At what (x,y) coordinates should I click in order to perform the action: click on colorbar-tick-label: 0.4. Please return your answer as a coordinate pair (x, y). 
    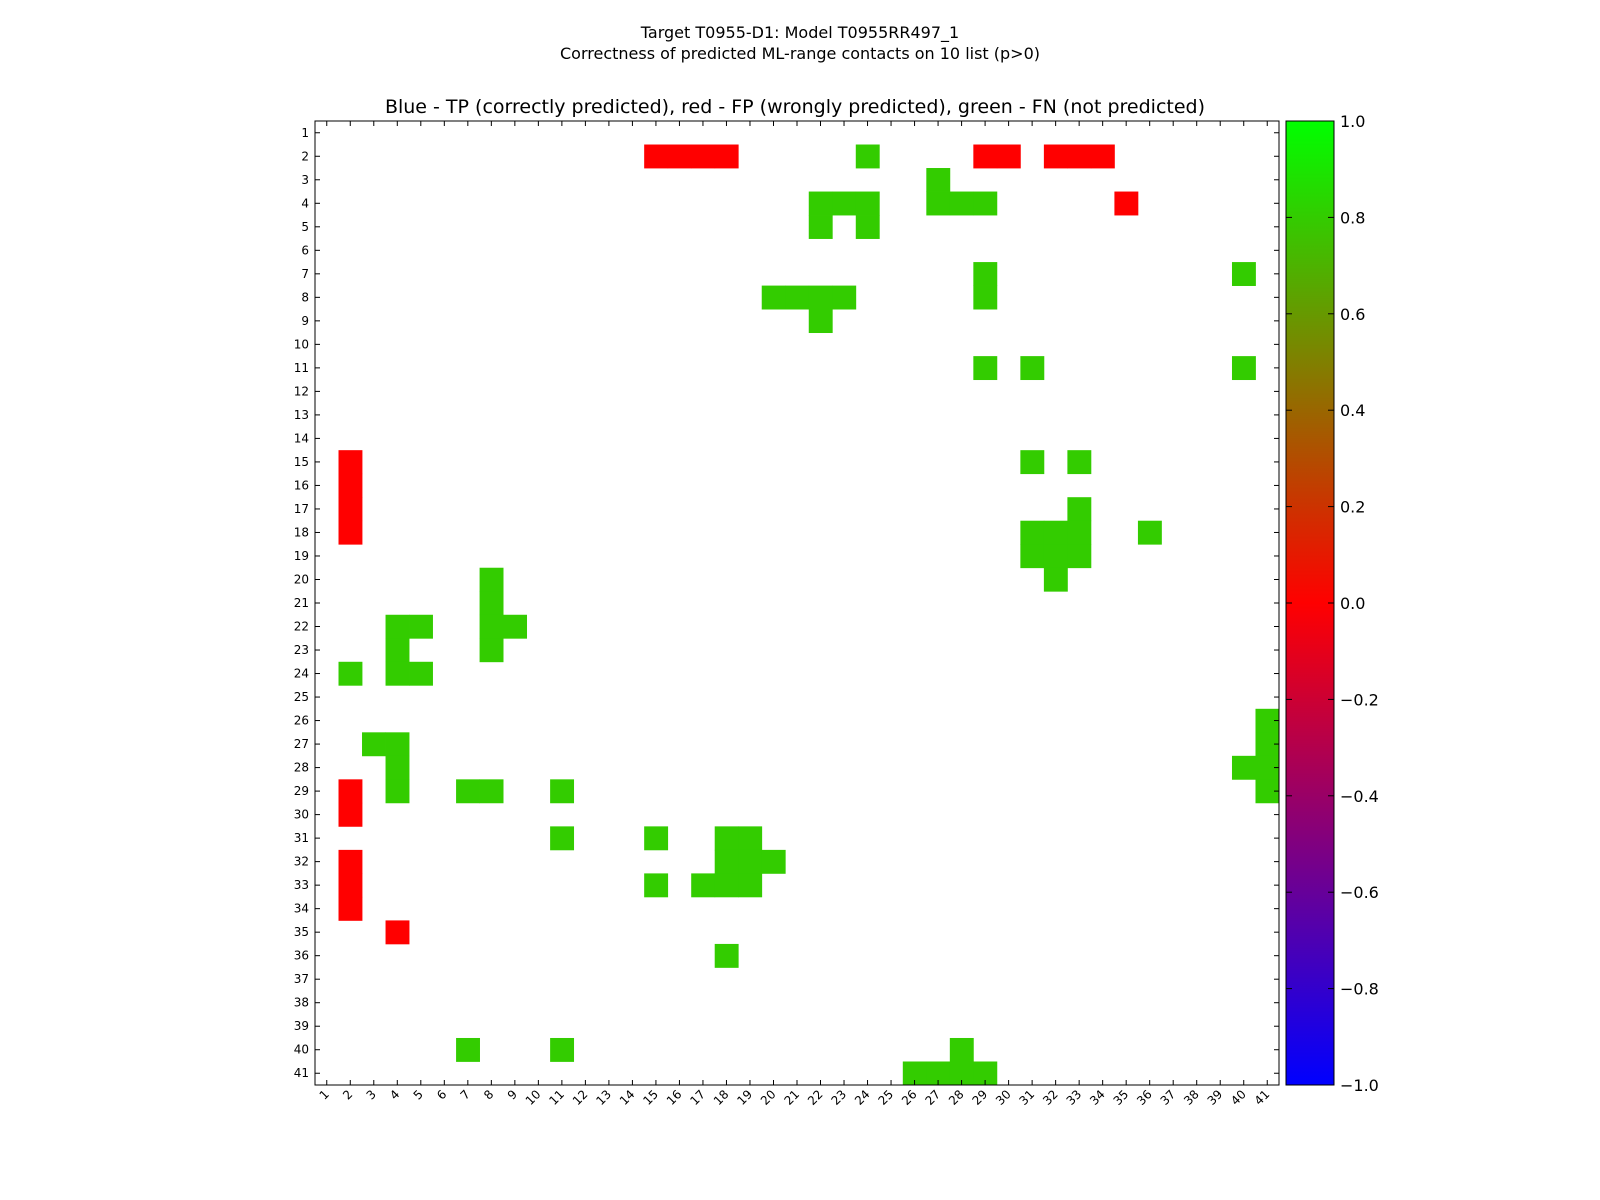
    Looking at the image, I should click on (1352, 410).